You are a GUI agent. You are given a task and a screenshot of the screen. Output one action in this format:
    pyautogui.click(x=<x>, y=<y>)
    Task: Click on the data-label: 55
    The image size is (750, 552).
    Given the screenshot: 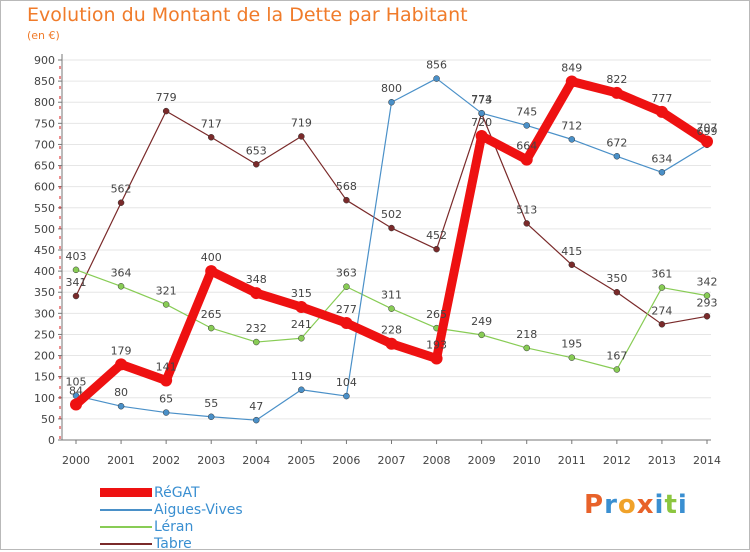 What is the action you would take?
    pyautogui.click(x=211, y=403)
    